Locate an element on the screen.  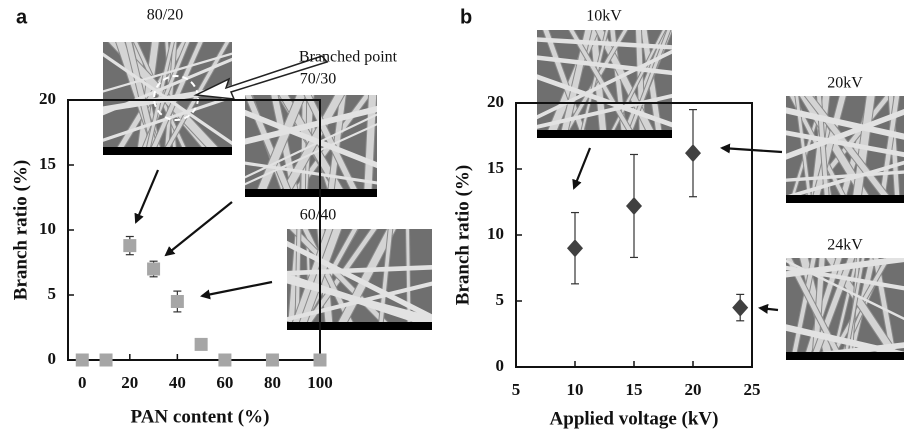
x-tick-label: 15 is located at coordinates (634, 389).